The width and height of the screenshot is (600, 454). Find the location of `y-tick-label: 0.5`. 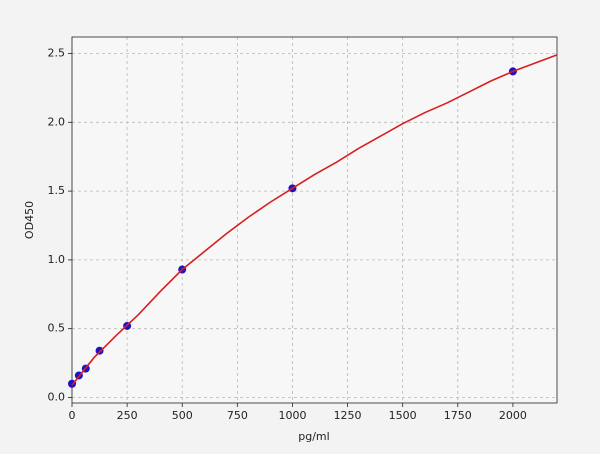

y-tick-label: 0.5 is located at coordinates (57, 328).